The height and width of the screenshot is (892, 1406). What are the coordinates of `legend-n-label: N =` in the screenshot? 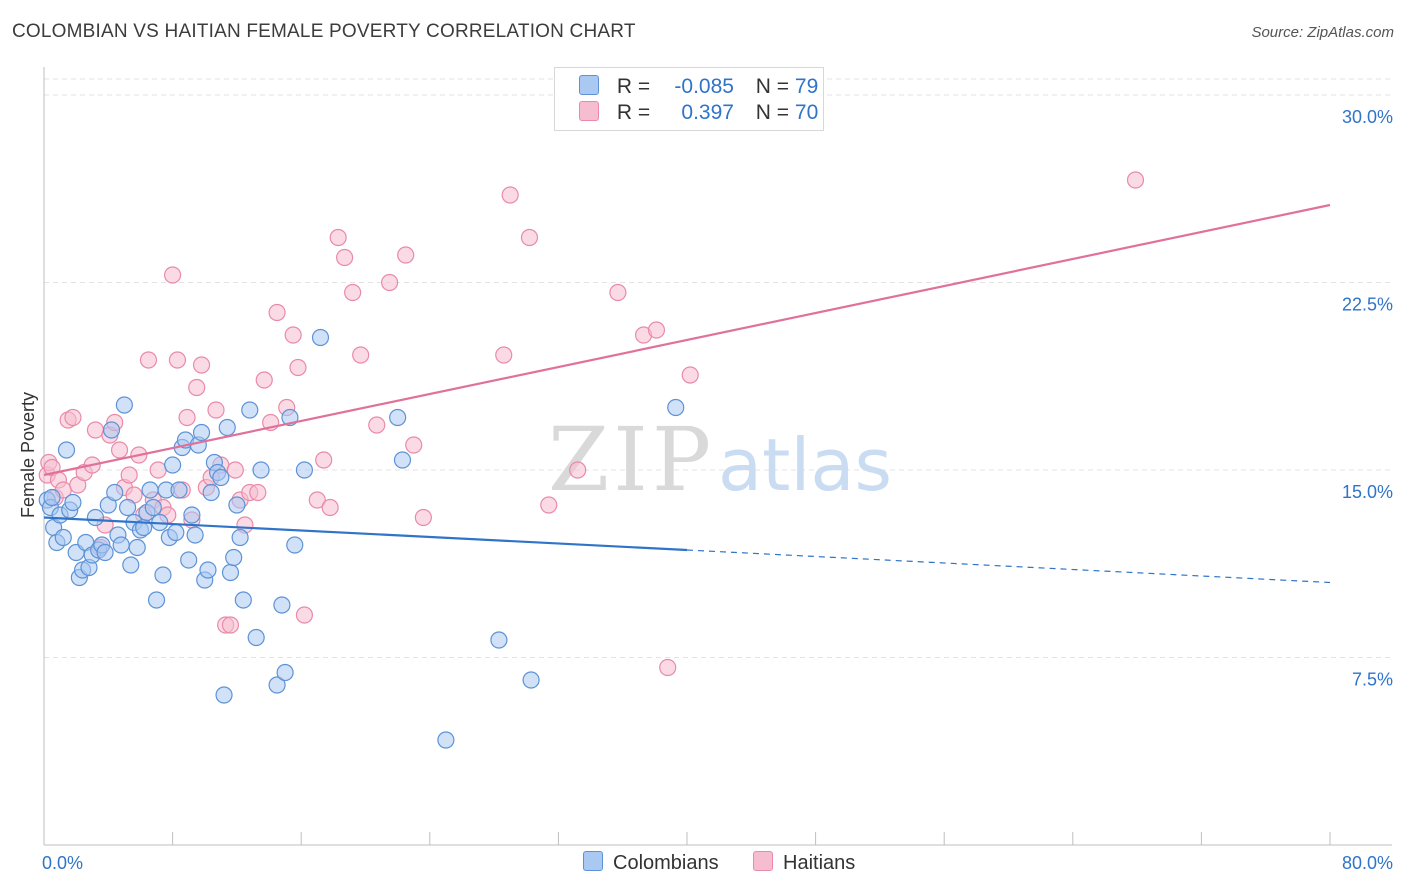 It's located at (772, 112).